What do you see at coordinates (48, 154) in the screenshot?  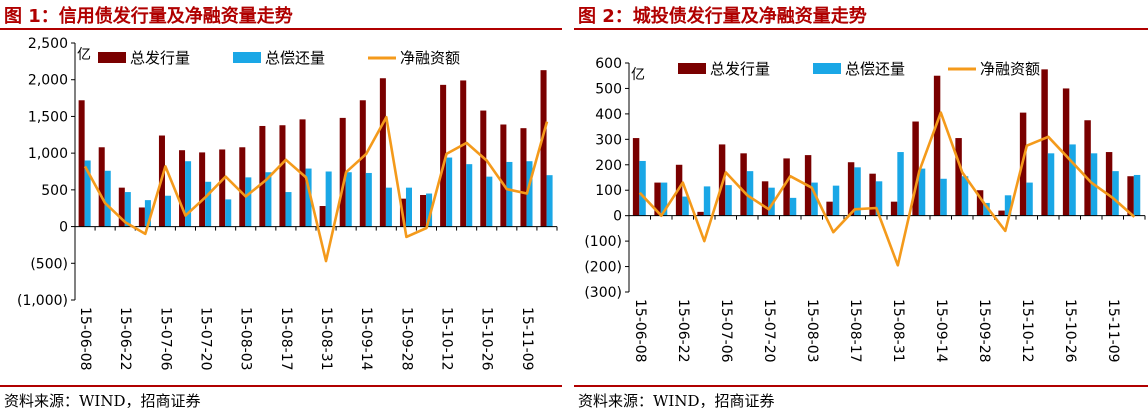 I see `y-tick-label: 1,000` at bounding box center [48, 154].